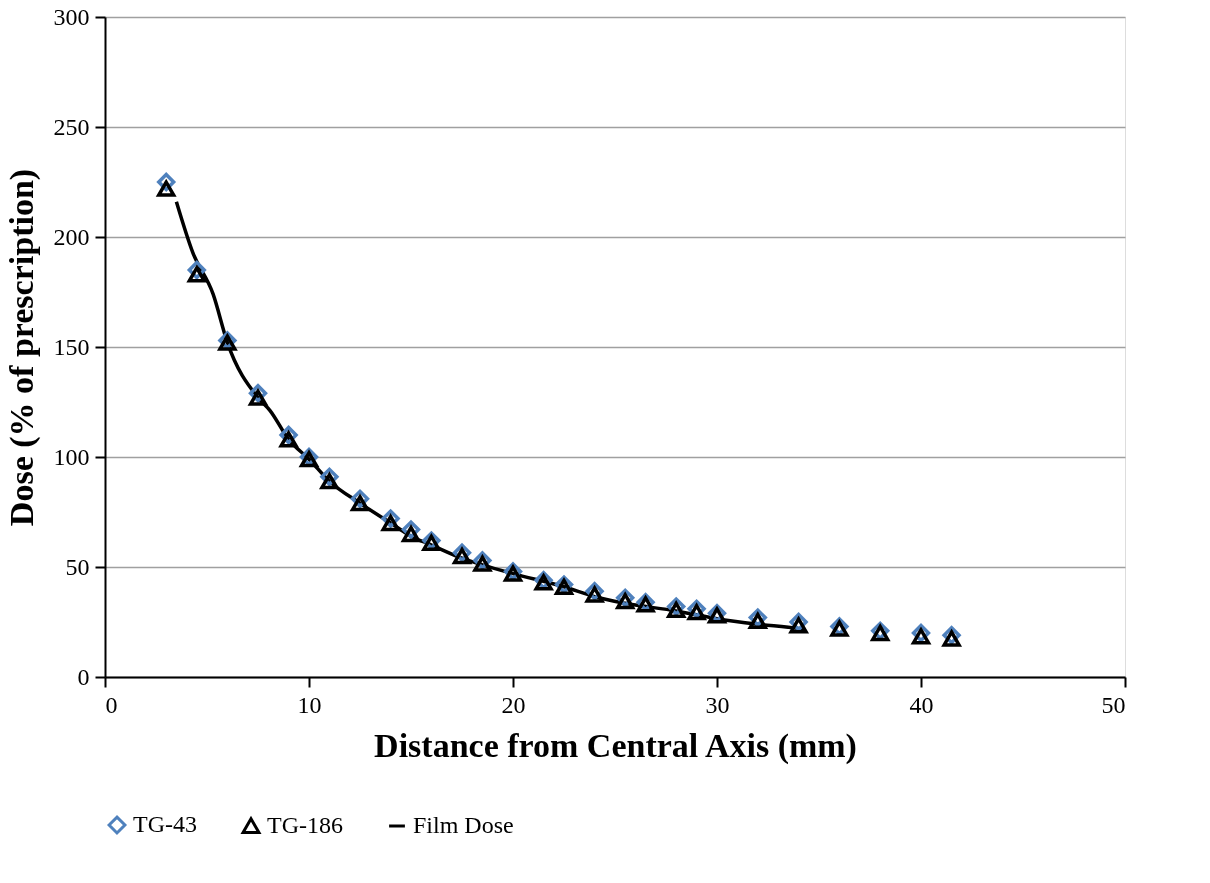 The width and height of the screenshot is (1210, 883). I want to click on x-tick-label: 50, so click(1113, 704).